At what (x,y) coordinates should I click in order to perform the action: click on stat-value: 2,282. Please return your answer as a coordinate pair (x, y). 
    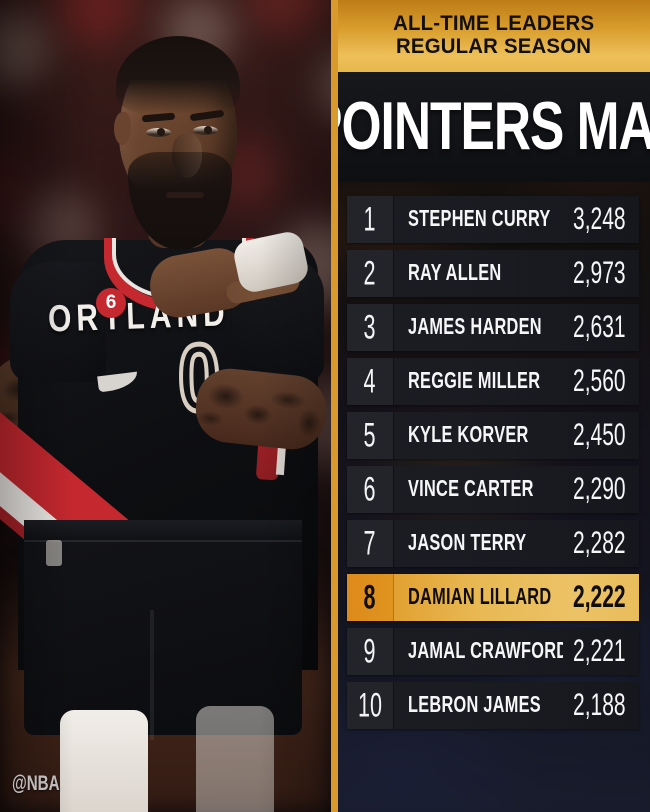
    Looking at the image, I should click on (601, 543).